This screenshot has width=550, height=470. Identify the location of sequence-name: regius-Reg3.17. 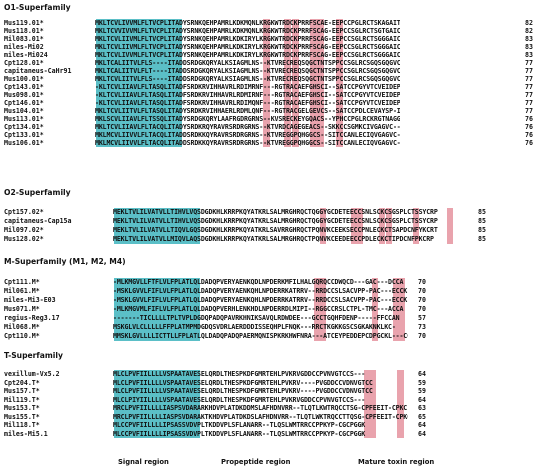
(32, 318).